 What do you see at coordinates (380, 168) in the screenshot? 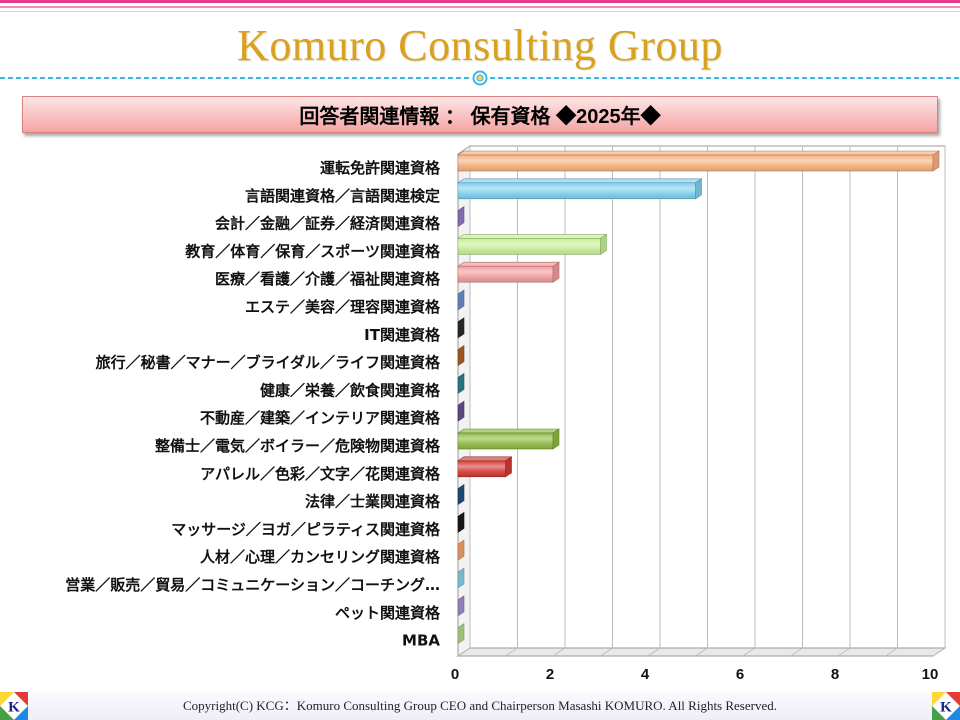
I see `category-label: 運転免許関連資格` at bounding box center [380, 168].